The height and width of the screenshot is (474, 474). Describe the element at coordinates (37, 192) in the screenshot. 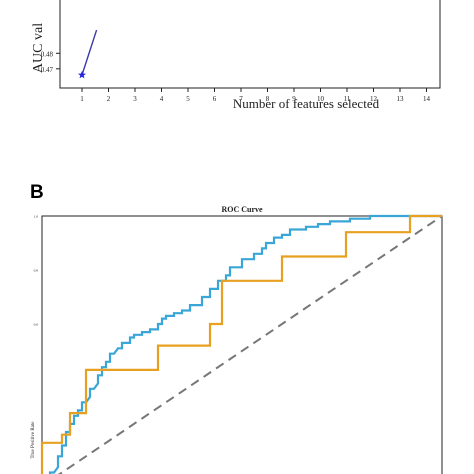

I see `panel-b-letter: B` at that location.